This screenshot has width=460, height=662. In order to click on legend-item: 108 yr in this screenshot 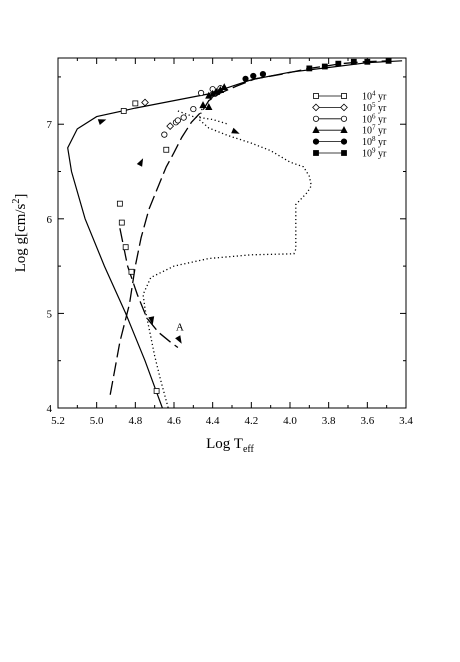, I will do `click(349, 141)`.